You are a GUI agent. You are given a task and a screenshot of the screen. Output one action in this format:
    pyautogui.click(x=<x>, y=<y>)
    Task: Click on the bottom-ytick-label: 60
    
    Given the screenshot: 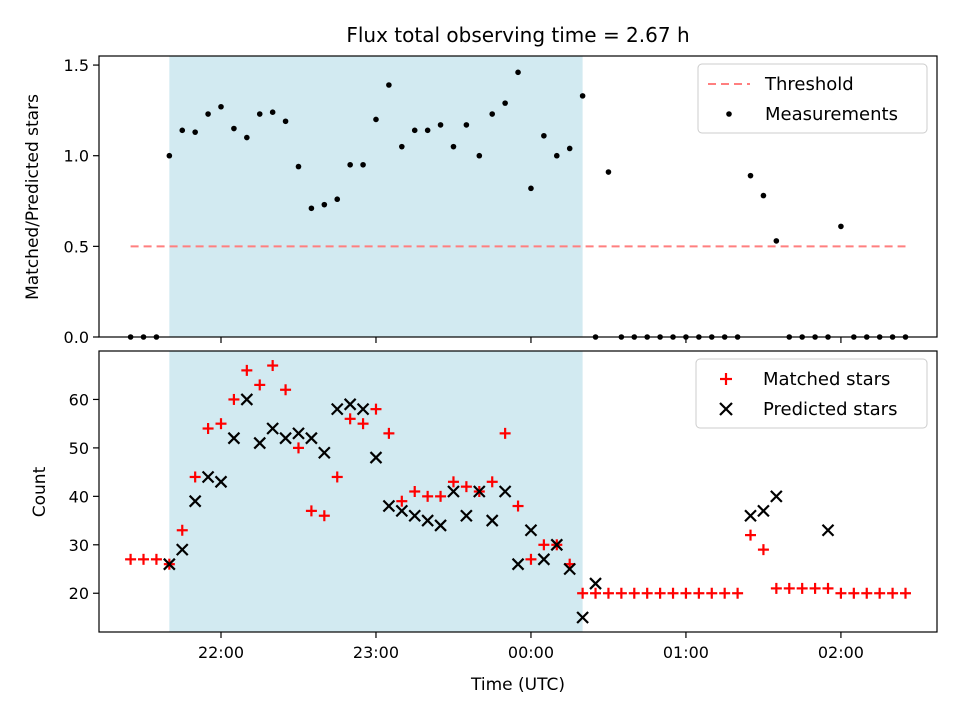 What is the action you would take?
    pyautogui.click(x=79, y=399)
    